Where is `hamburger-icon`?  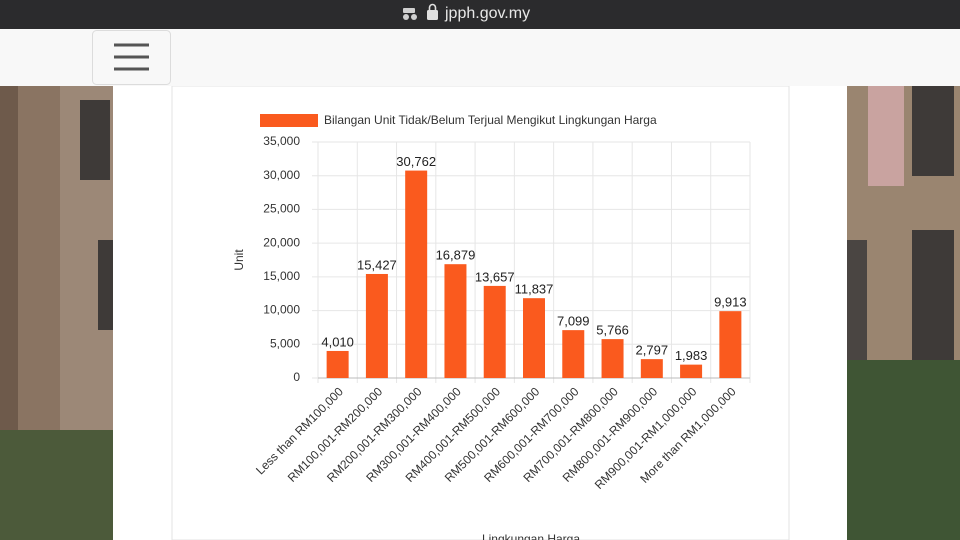 hamburger-icon is located at coordinates (131, 57).